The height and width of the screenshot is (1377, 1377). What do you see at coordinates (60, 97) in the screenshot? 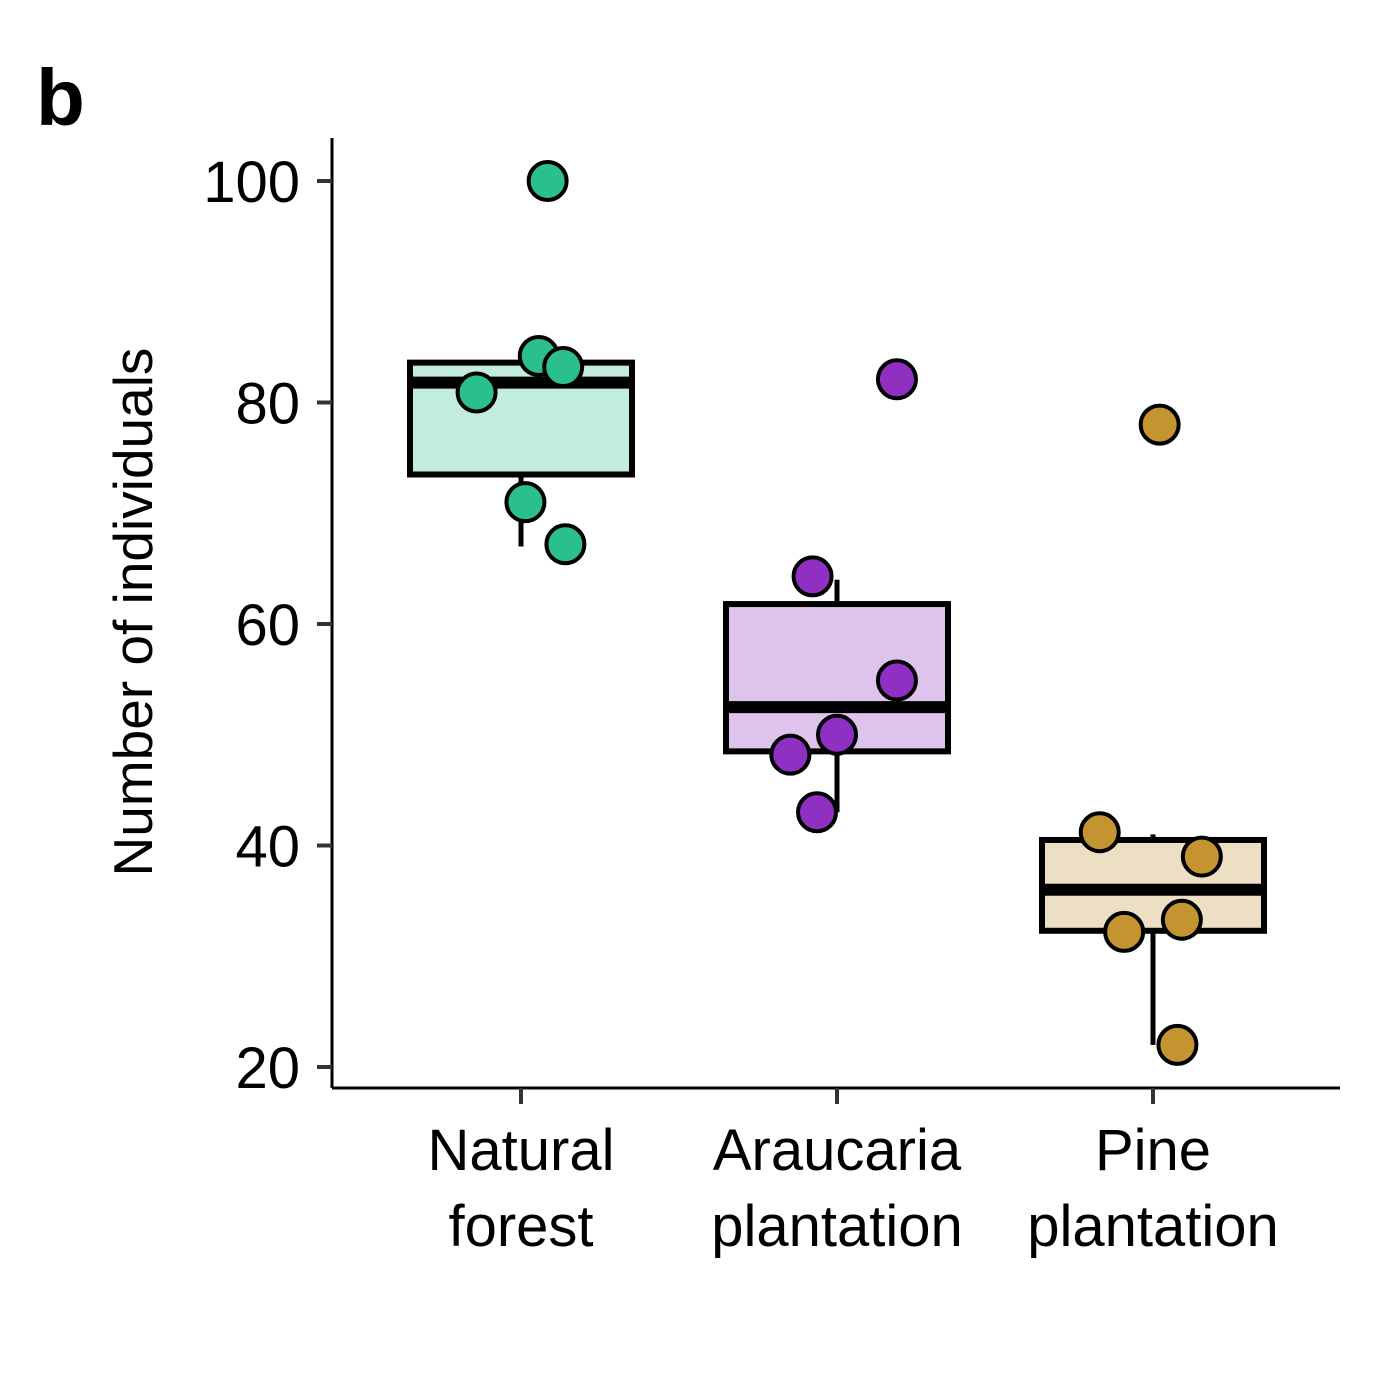
I see `panel-label: b` at bounding box center [60, 97].